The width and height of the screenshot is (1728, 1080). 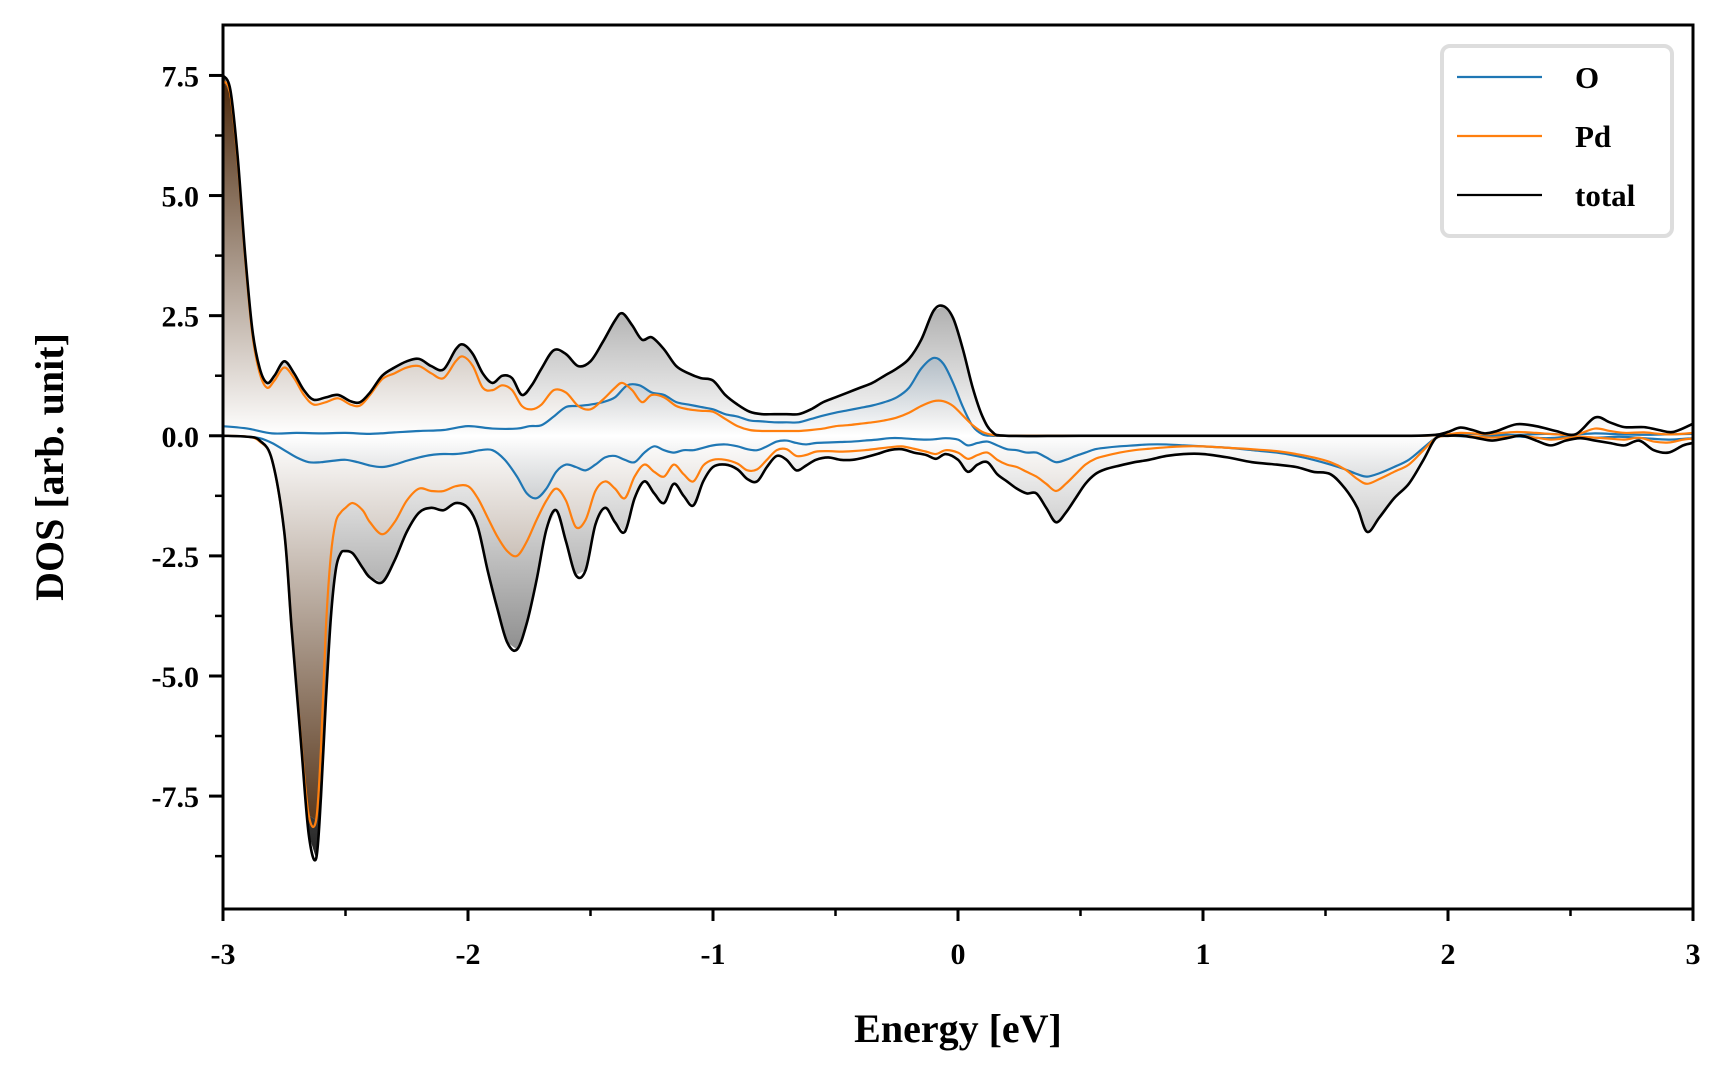 What do you see at coordinates (176, 557) in the screenshot?
I see `y-tick-label: -2.5` at bounding box center [176, 557].